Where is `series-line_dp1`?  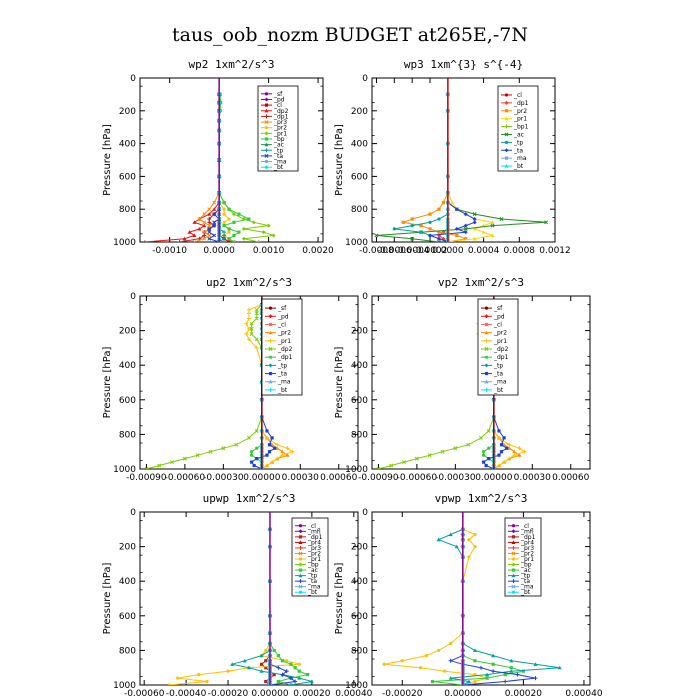 series-line_dp1 is located at coordinates (267, 607).